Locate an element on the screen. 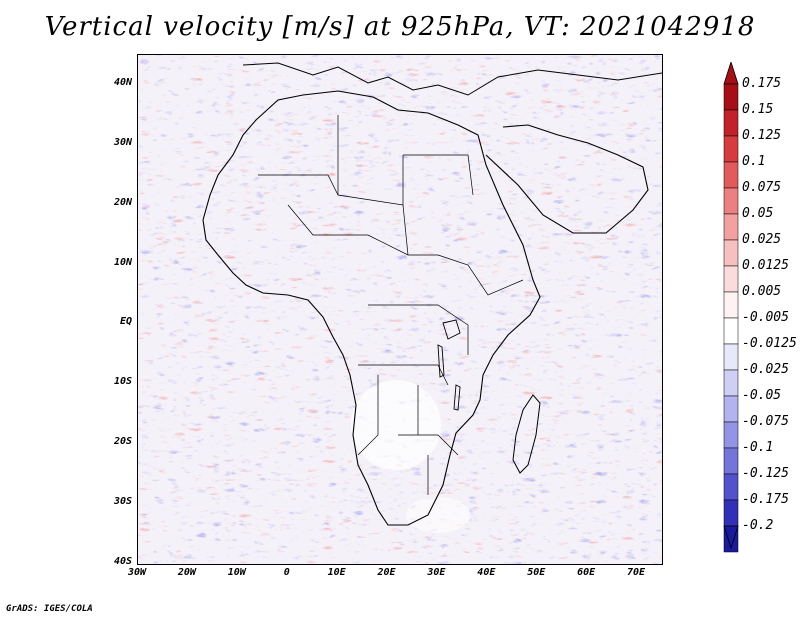 This screenshot has width=800, height=618. lake-tanganyika is located at coordinates (441, 361).